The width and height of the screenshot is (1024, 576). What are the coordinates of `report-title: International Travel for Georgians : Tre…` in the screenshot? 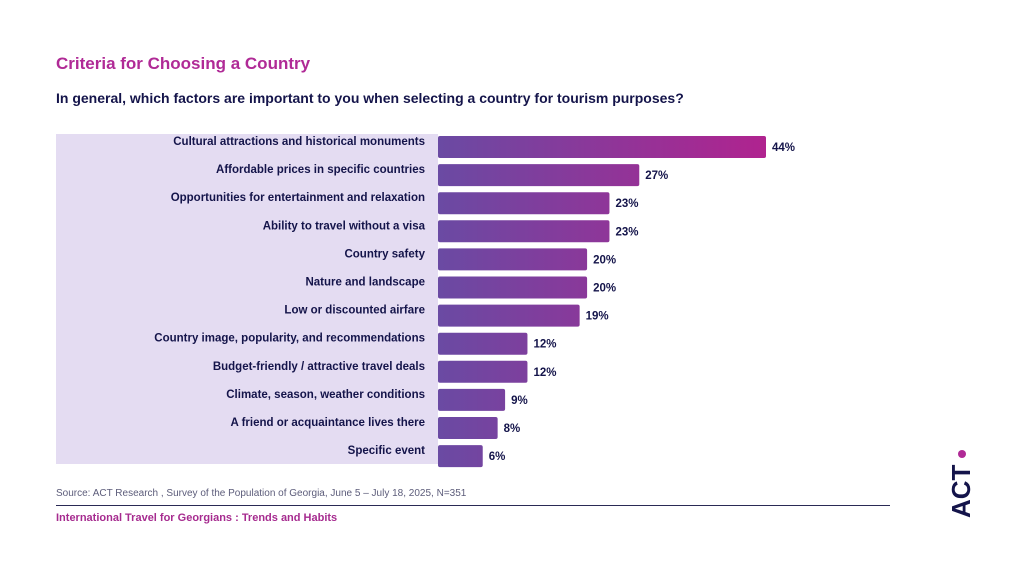 It's located at (197, 518).